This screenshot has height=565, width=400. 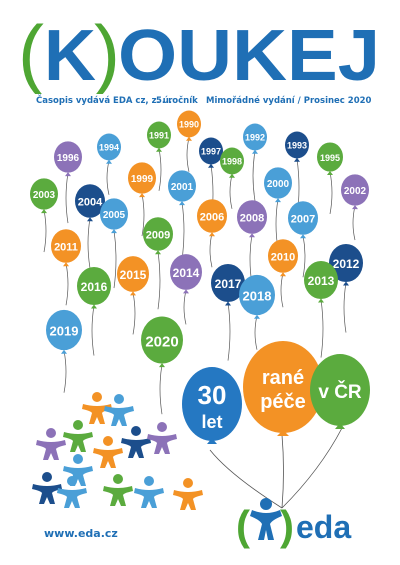 I want to click on balloon-year-label: 2000, so click(x=278, y=184).